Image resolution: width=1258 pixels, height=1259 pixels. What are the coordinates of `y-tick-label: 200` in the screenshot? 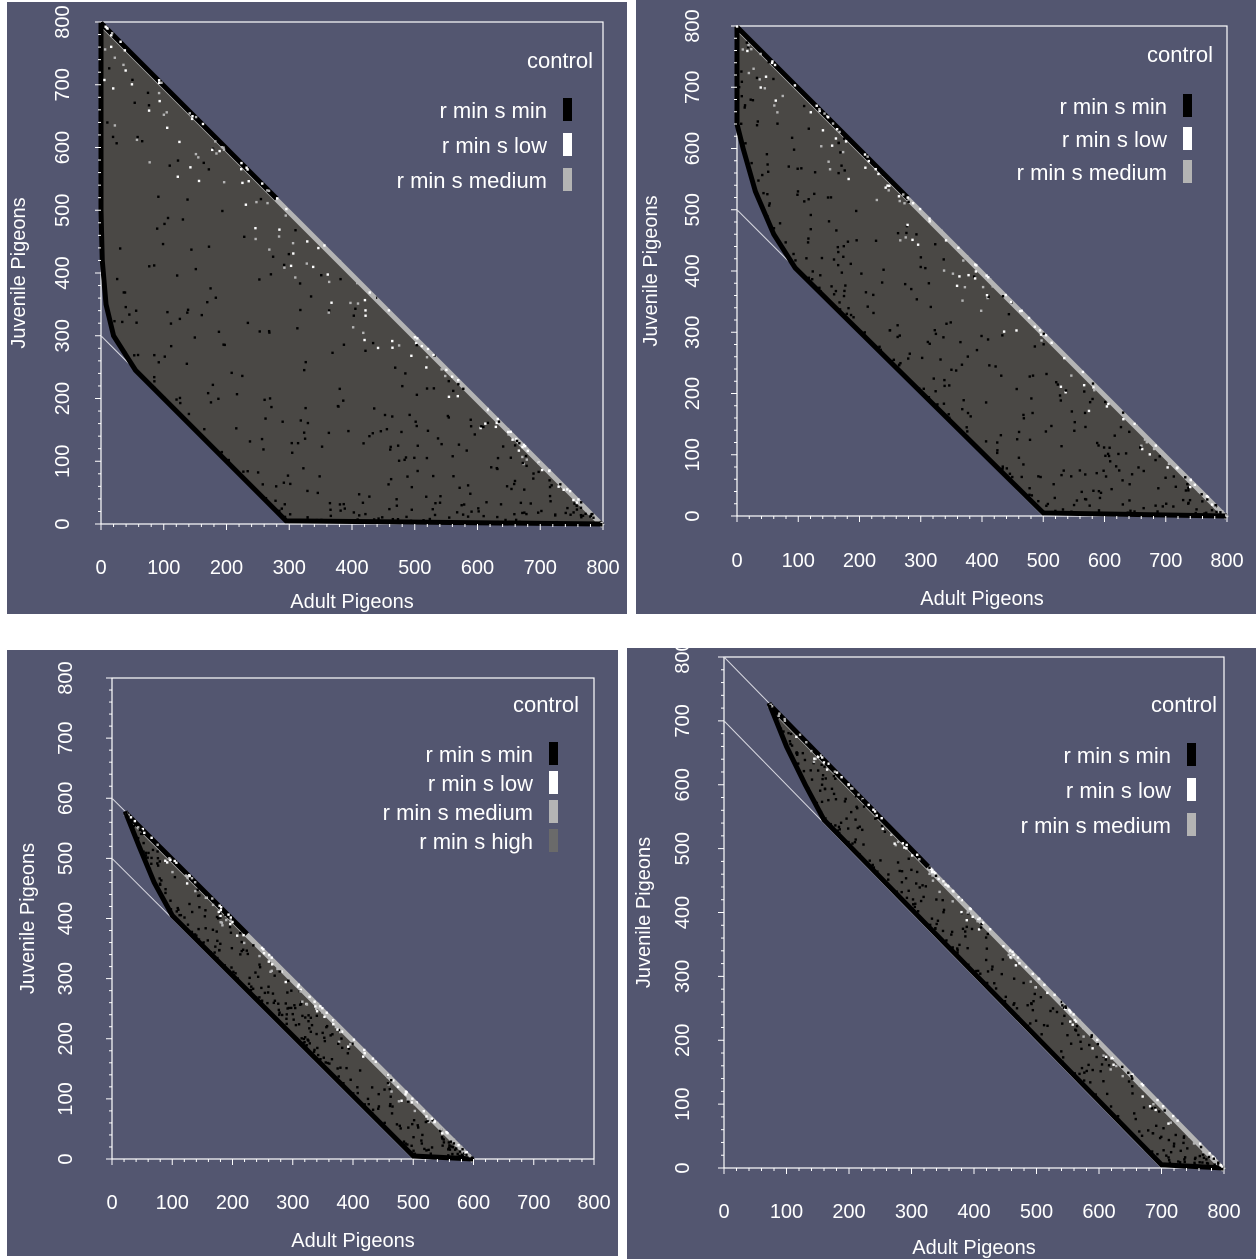 It's located at (693, 393).